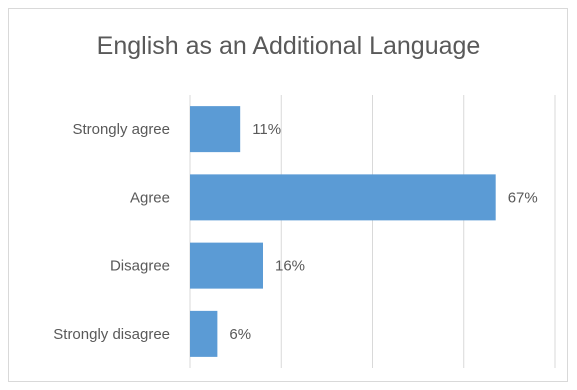 The height and width of the screenshot is (390, 577). Describe the element at coordinates (288, 46) in the screenshot. I see `chart-title: English as an Additional Language` at that location.